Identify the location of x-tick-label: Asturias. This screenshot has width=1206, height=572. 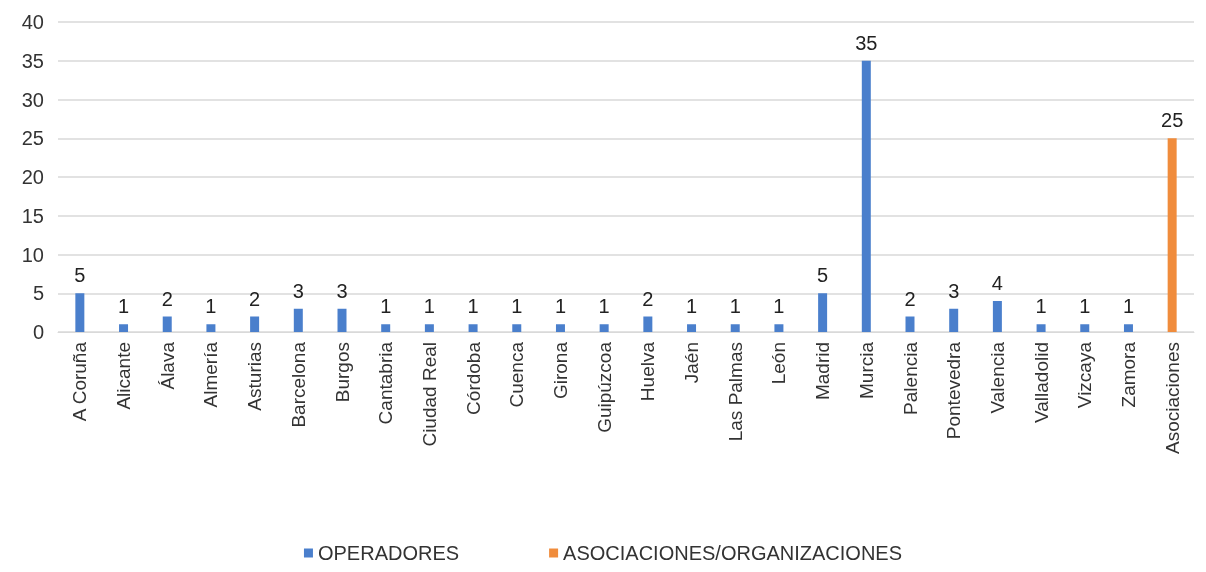
(255, 376).